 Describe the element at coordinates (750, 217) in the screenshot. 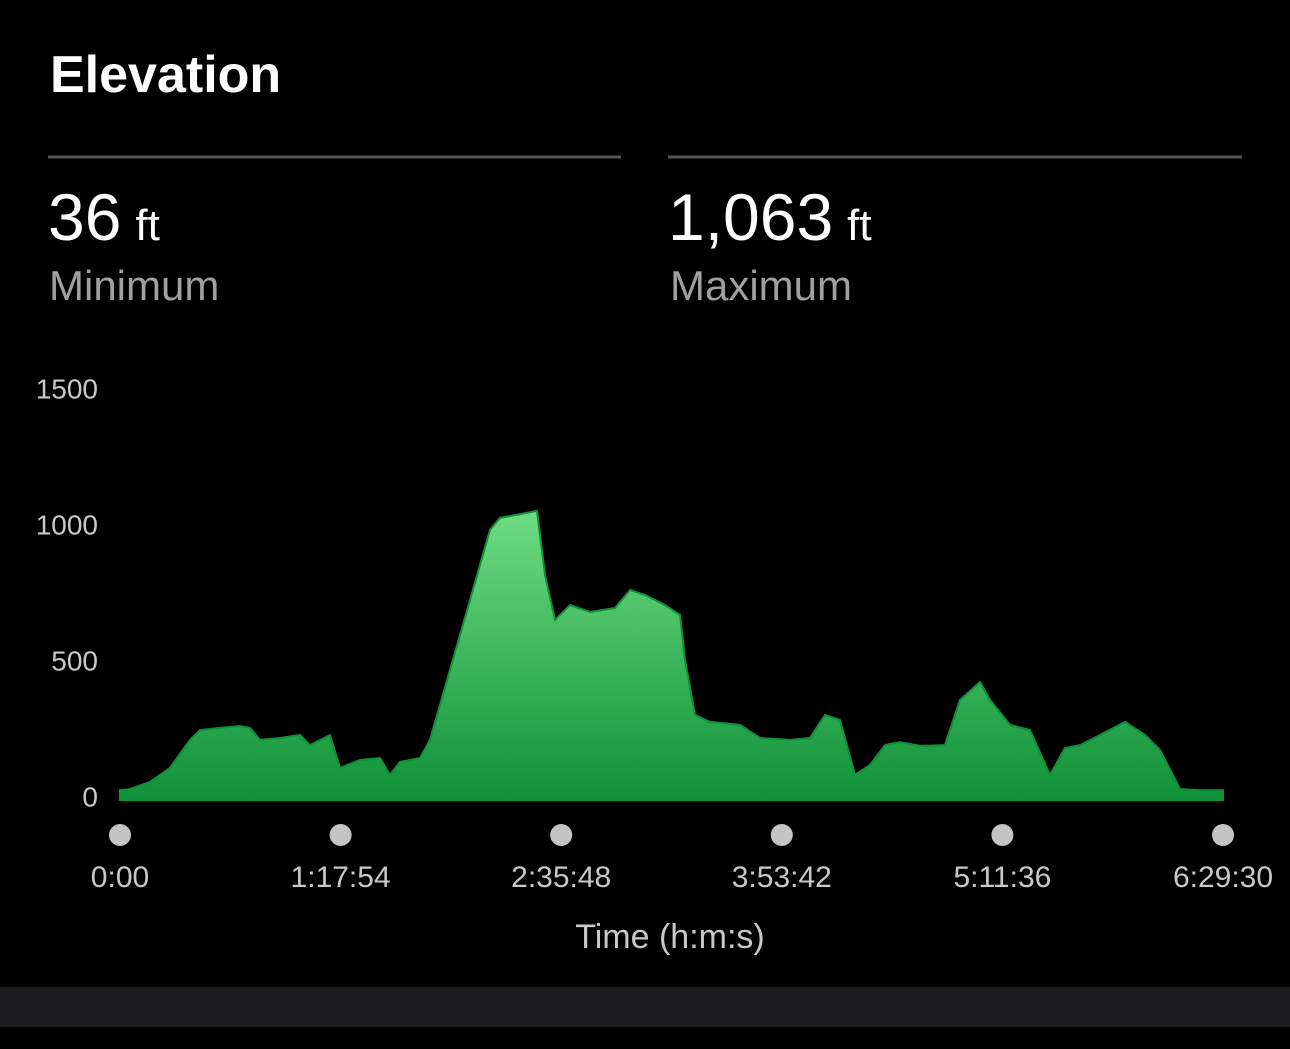

I see `stat-value: 1,063` at that location.